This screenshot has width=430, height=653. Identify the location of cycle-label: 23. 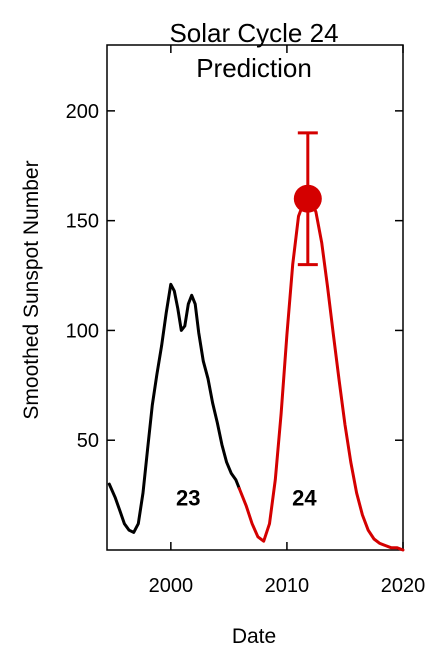
(188, 497).